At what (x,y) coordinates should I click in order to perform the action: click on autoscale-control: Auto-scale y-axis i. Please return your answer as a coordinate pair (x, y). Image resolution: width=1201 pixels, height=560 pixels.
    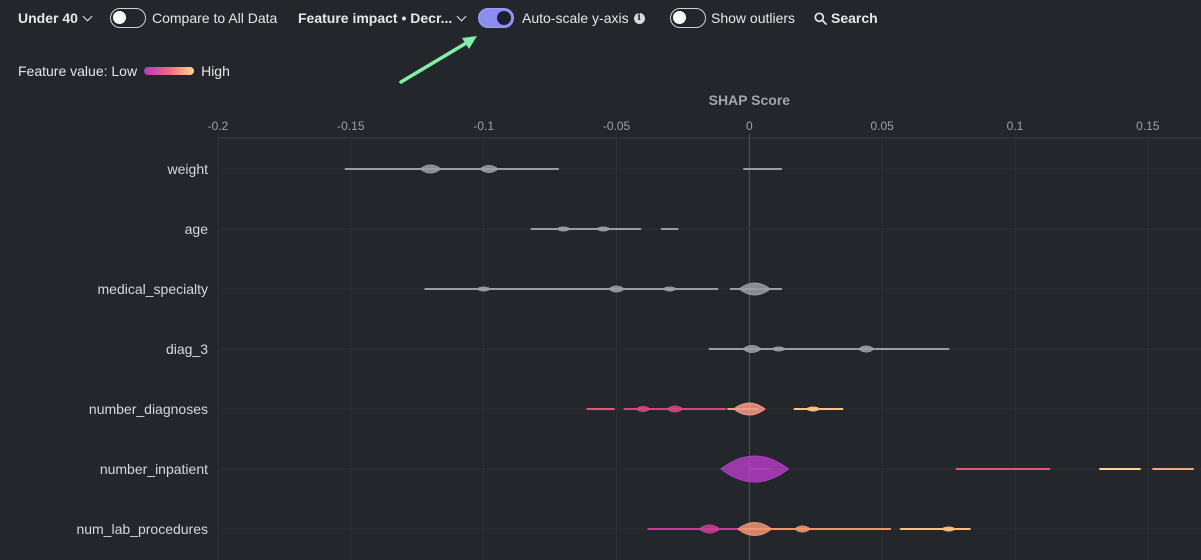
    Looking at the image, I should click on (583, 18).